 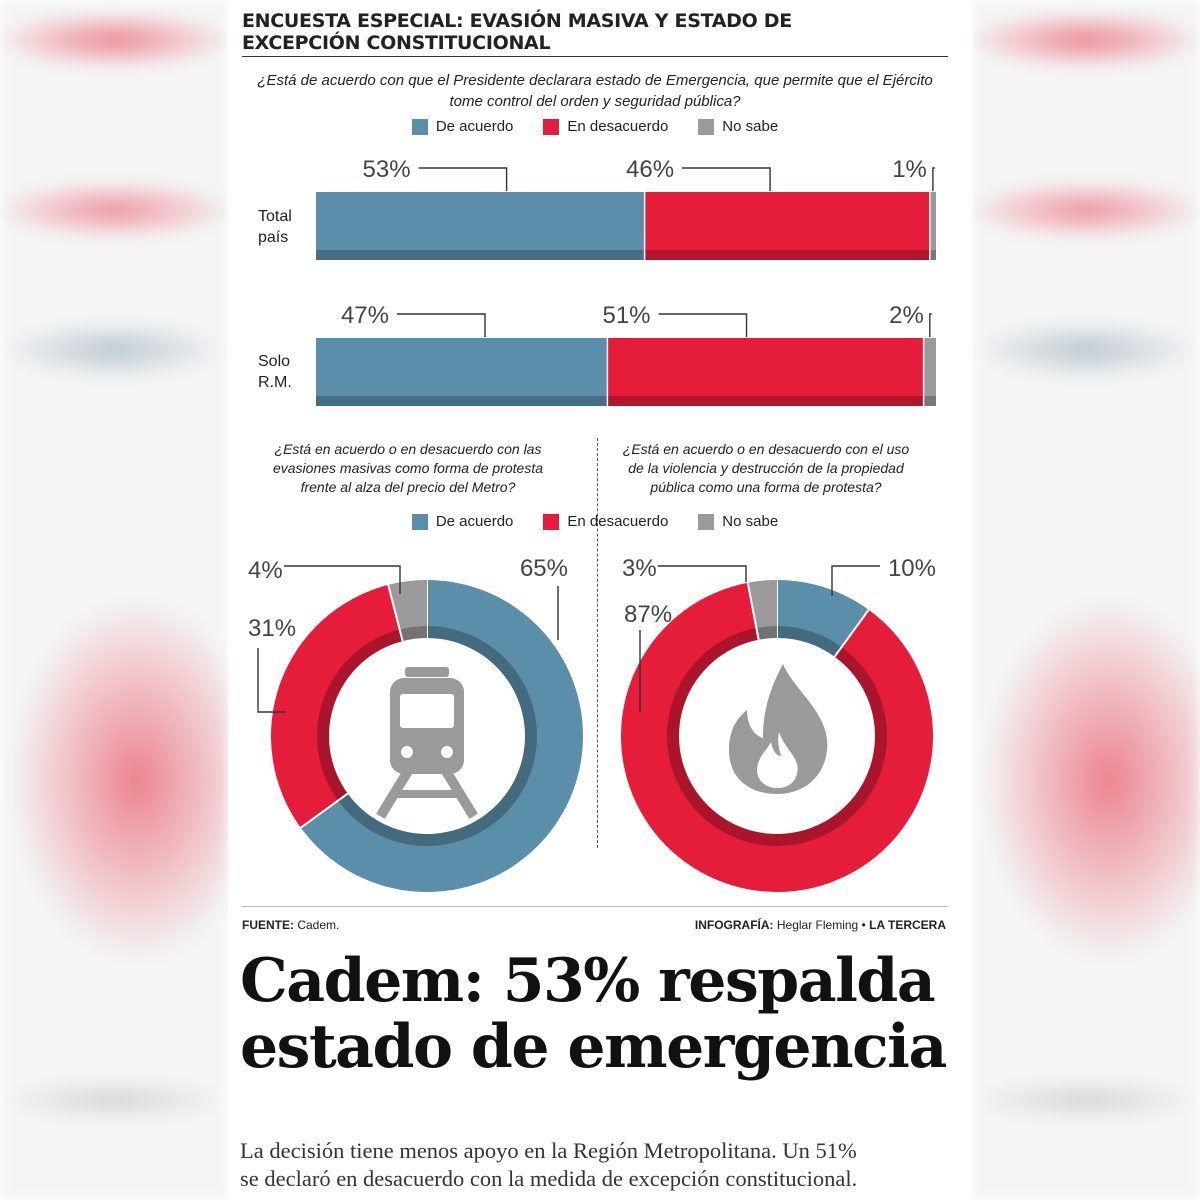 I want to click on bar-label-agree: 47%, so click(x=365, y=315).